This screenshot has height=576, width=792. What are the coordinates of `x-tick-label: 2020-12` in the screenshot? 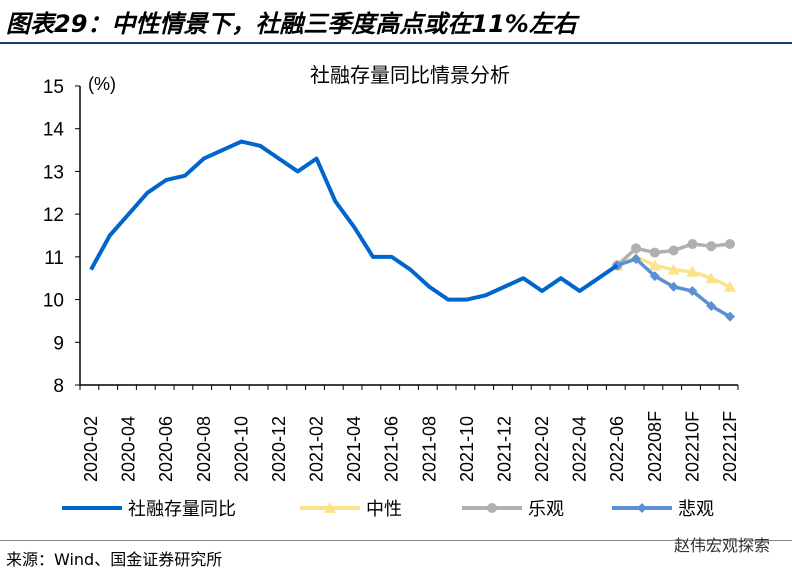 It's located at (279, 449).